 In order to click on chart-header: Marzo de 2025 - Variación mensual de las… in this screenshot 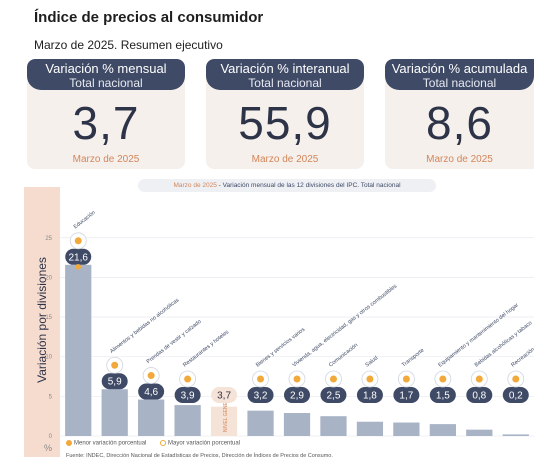, I will do `click(287, 185)`.